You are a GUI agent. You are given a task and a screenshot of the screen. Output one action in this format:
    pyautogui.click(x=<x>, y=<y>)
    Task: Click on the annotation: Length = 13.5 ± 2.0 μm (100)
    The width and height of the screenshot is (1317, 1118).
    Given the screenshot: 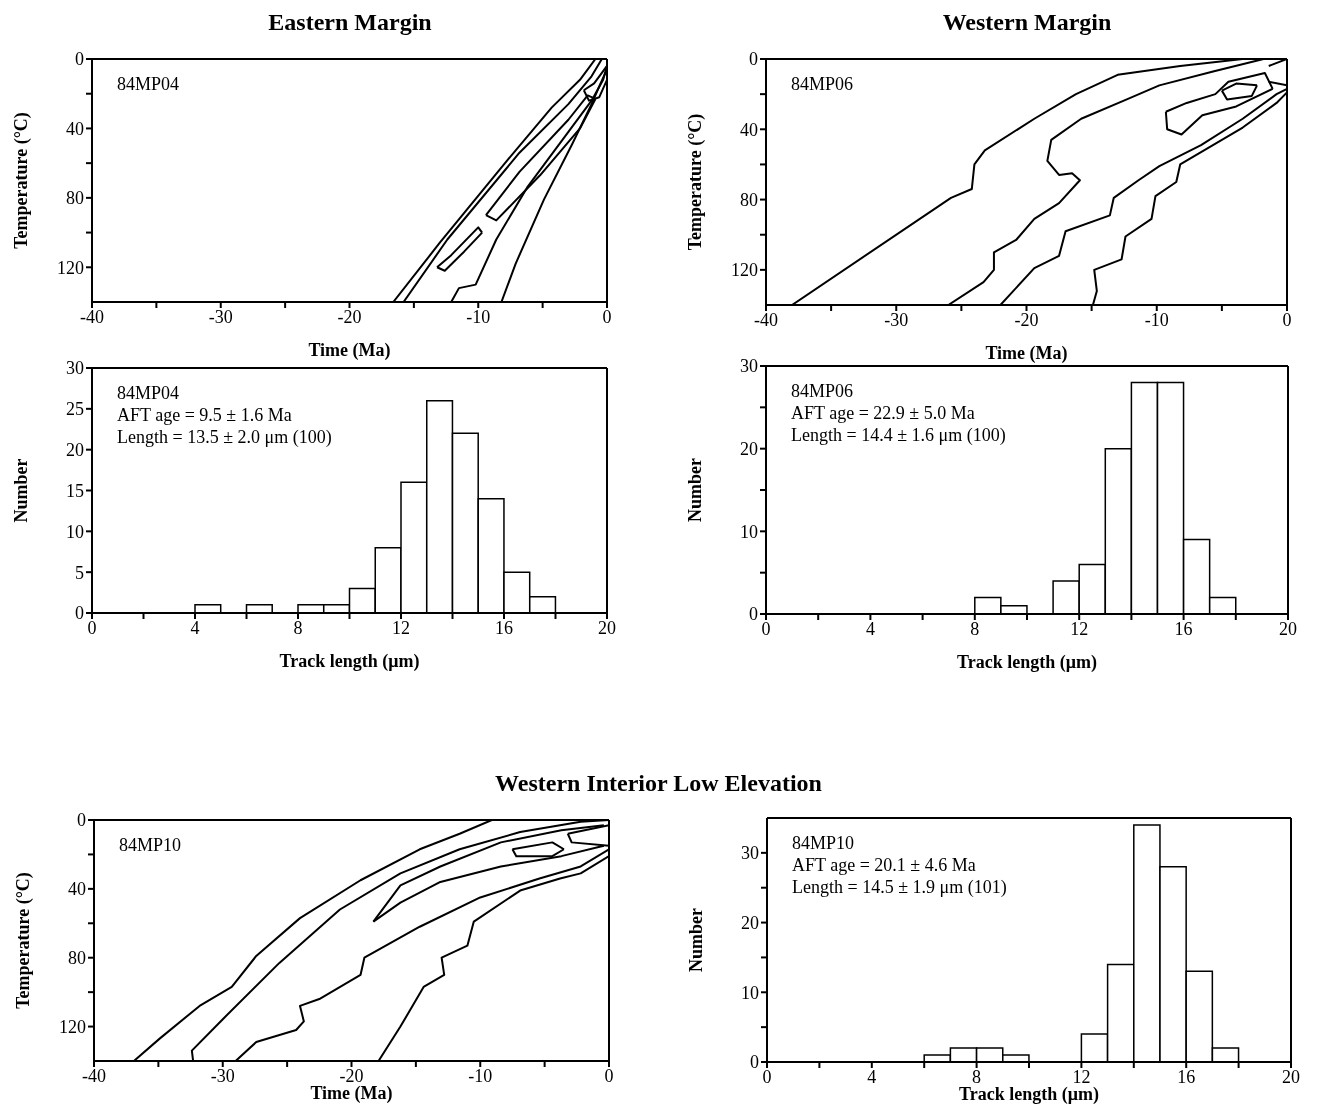 What is the action you would take?
    pyautogui.click(x=224, y=437)
    